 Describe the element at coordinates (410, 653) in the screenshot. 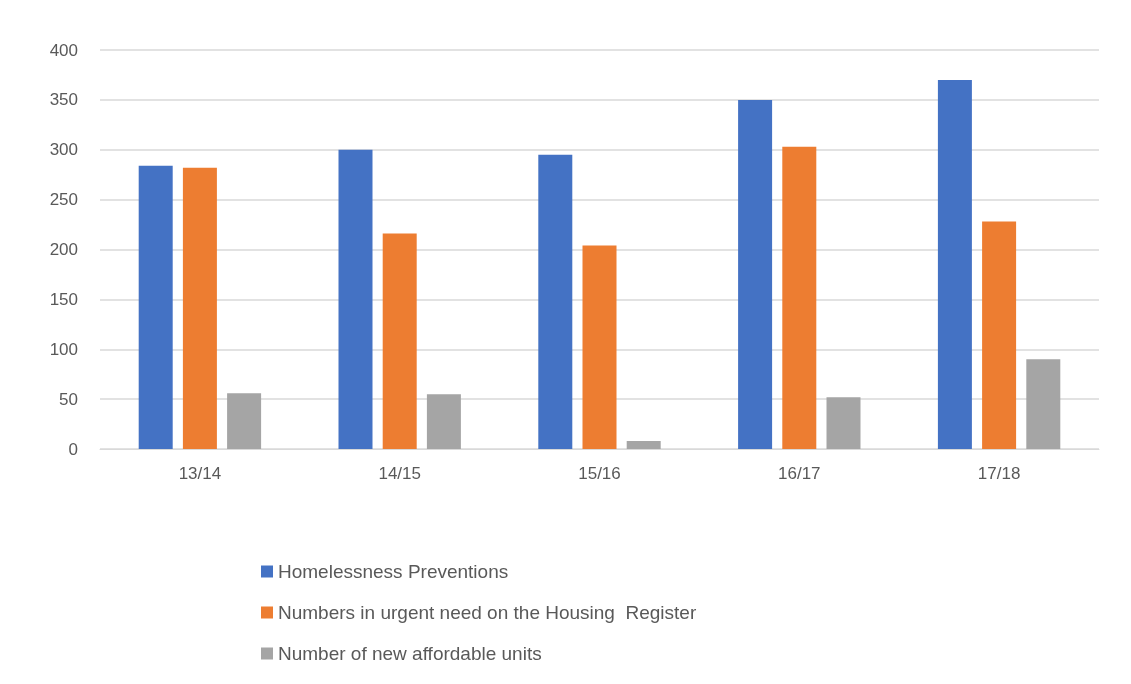

I see `legend-label: Number of new affordable units` at that location.